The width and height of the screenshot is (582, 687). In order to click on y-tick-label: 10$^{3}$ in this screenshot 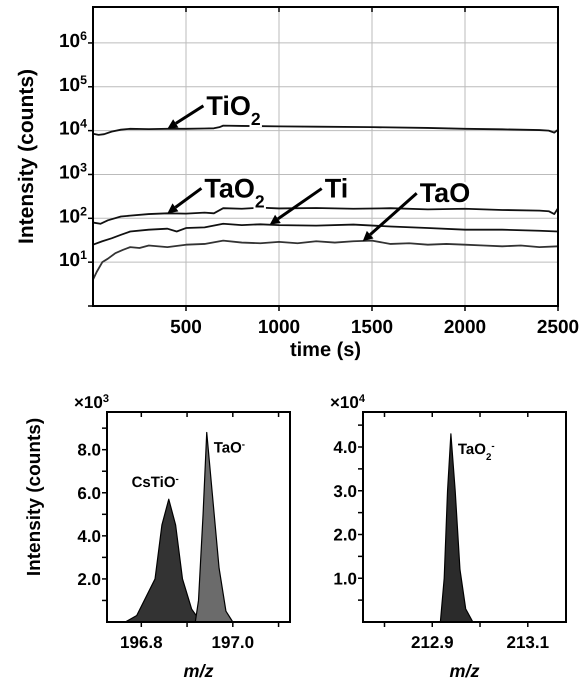, I will do `click(73, 172)`.